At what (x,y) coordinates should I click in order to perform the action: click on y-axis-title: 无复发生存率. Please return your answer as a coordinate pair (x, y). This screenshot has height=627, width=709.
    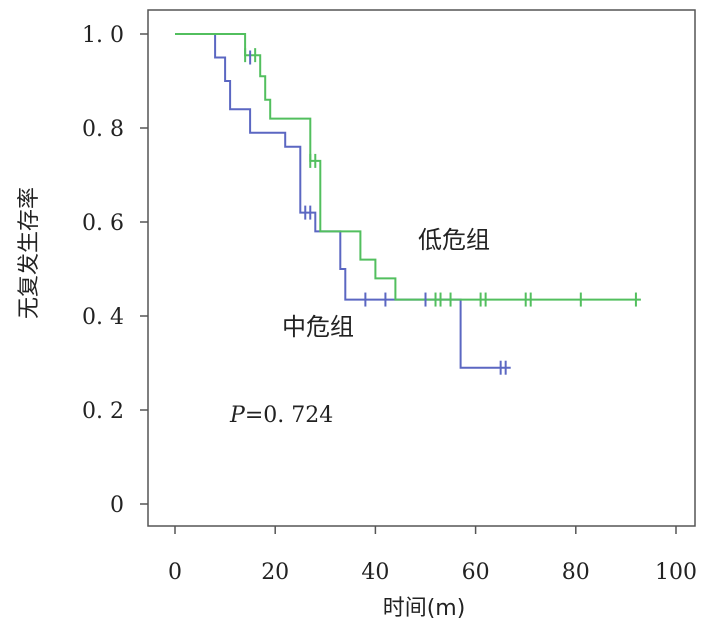
    Looking at the image, I should click on (29, 253).